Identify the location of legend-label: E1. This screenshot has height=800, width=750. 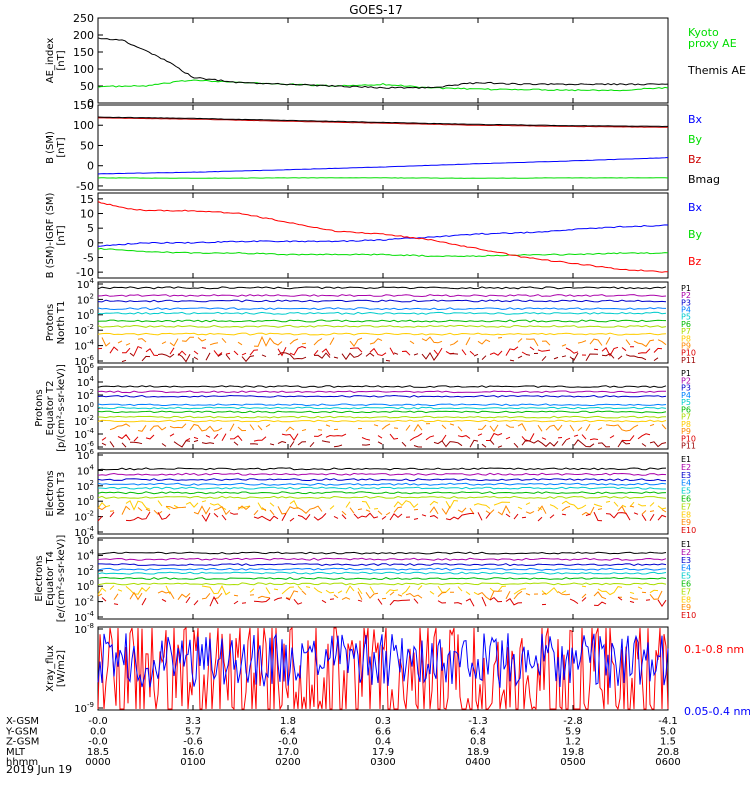
(686, 459).